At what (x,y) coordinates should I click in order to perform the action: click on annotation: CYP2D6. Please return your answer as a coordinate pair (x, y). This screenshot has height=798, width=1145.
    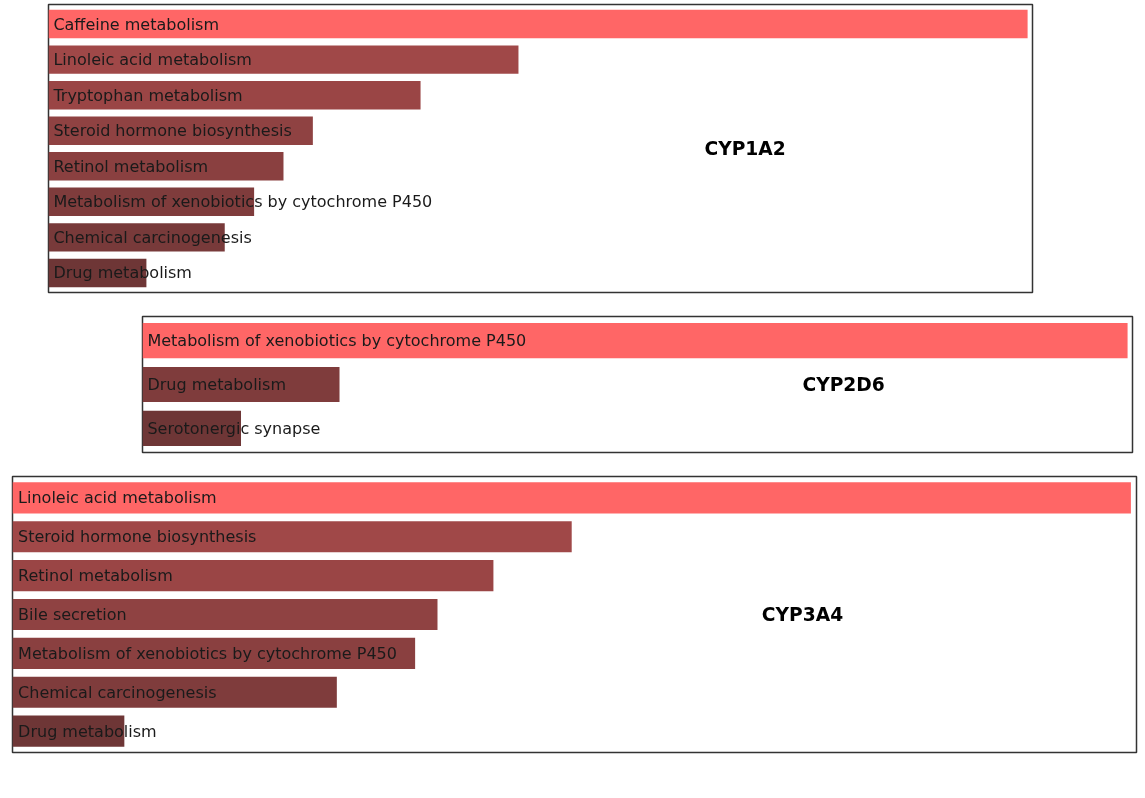
    Looking at the image, I should click on (843, 384).